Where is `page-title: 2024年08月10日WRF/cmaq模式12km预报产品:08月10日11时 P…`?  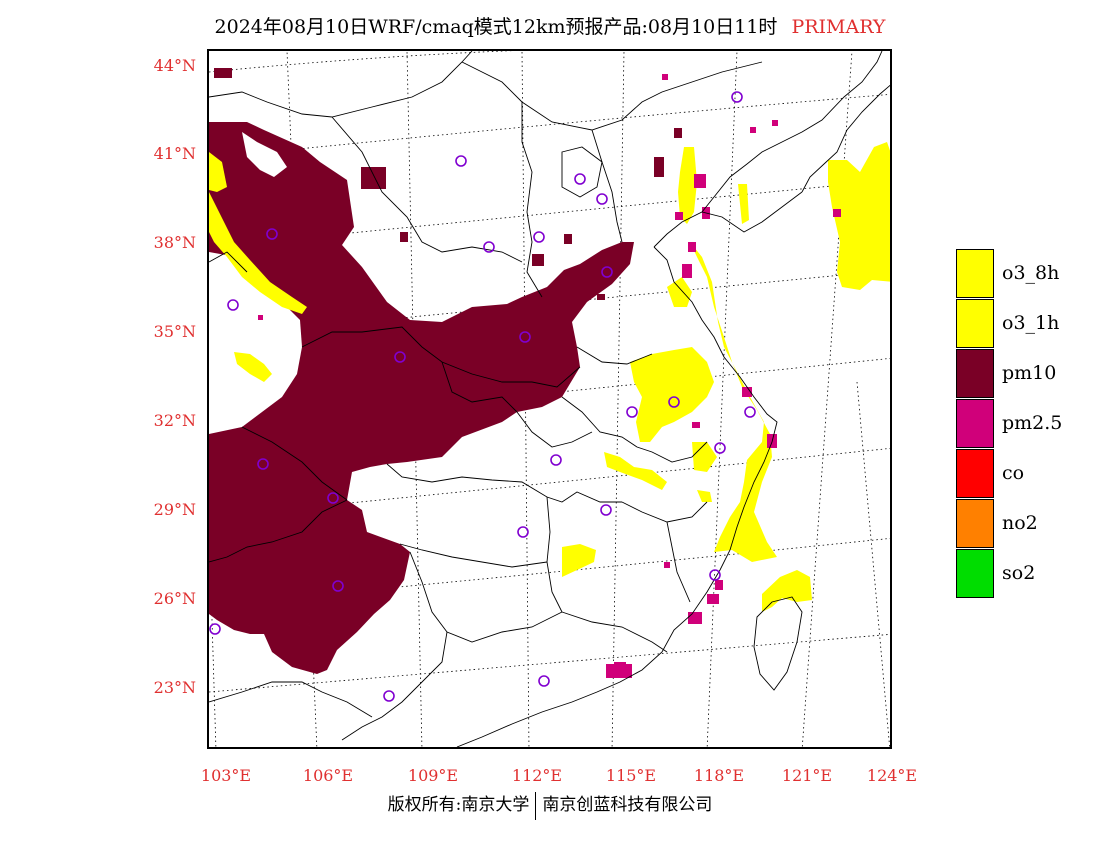 page-title: 2024年08月10日WRF/cmaq模式12km预报产品:08月10日11时 P… is located at coordinates (550, 25).